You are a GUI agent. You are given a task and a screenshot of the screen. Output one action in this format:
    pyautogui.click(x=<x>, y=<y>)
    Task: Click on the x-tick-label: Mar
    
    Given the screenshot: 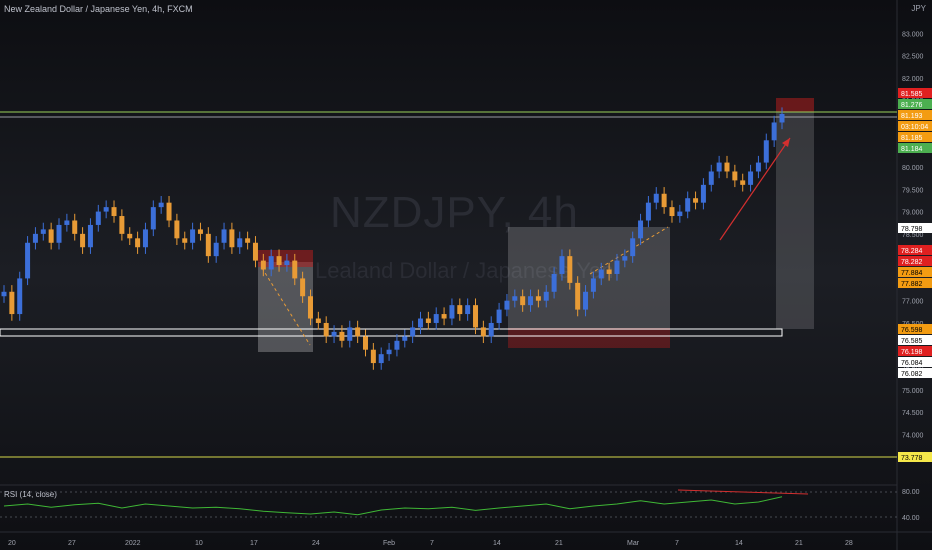 What is the action you would take?
    pyautogui.click(x=633, y=543)
    